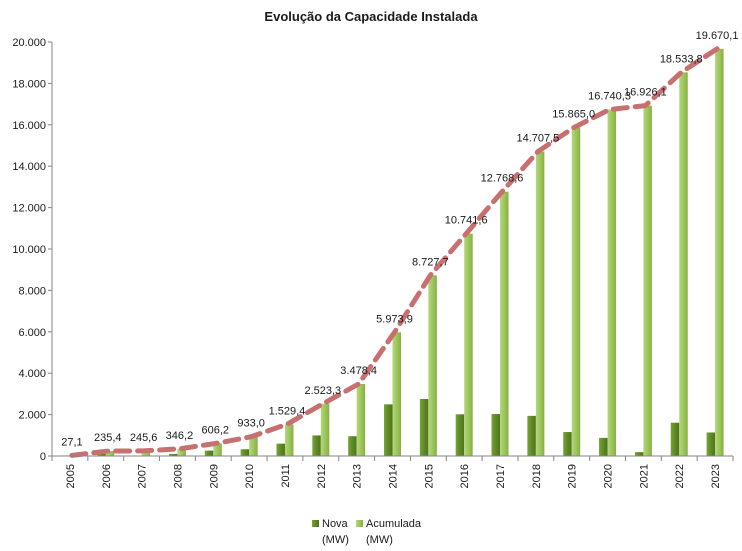 This screenshot has height=551, width=742. I want to click on data-label: 3.478,4, so click(358, 371).